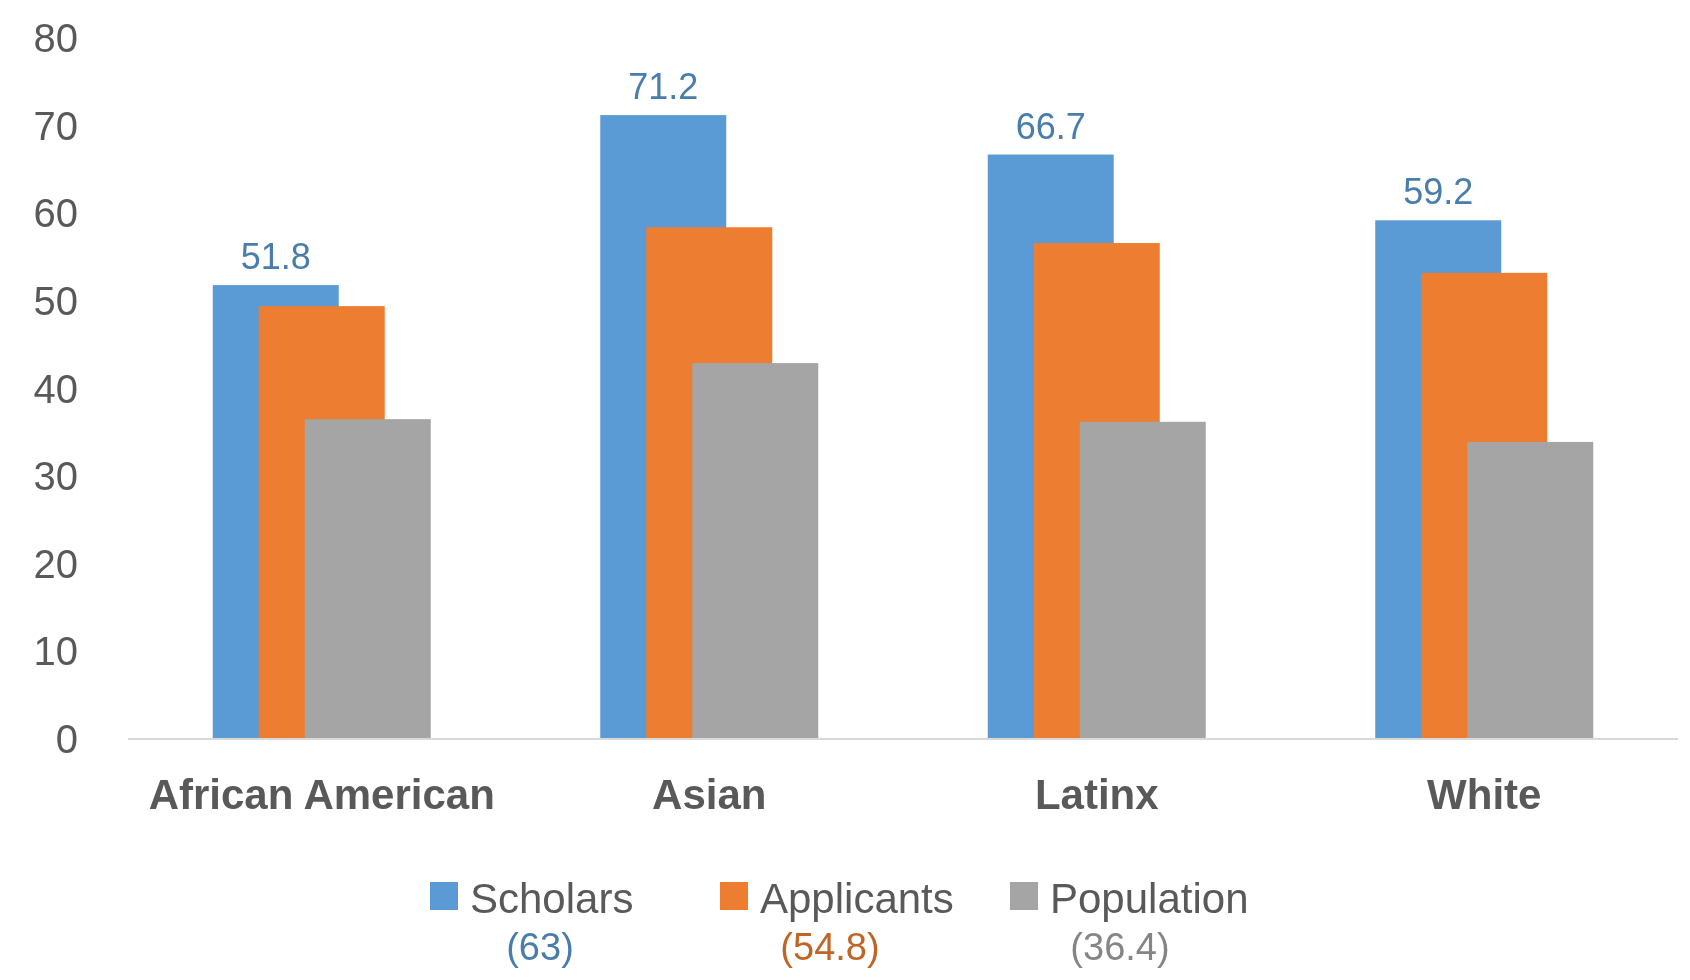 This screenshot has width=1690, height=980. I want to click on y-tick-label: 20, so click(55, 563).